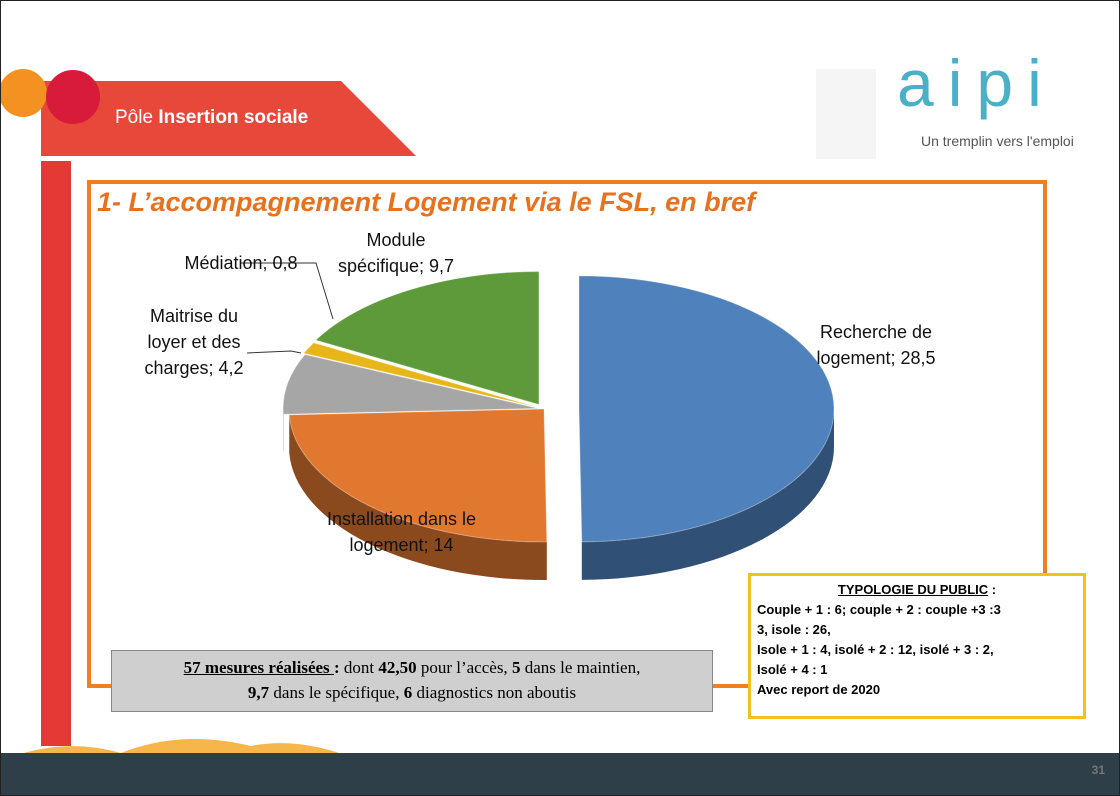 The image size is (1120, 796). I want to click on summary-text: pour l’accès,, so click(464, 667).